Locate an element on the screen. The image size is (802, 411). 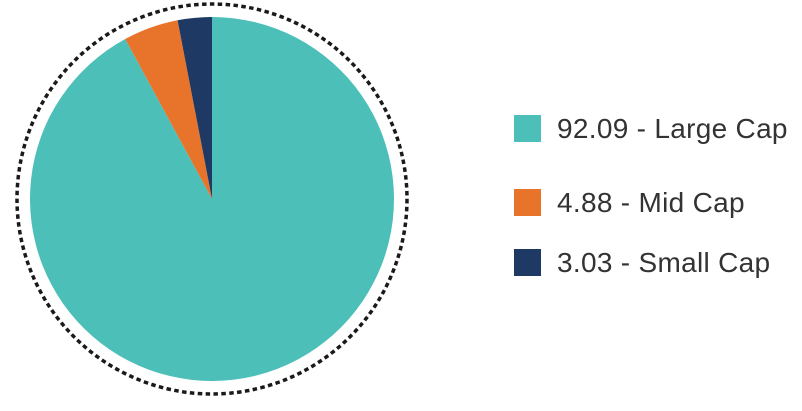
legend-item: 4.88 - Mid Cap is located at coordinates (629, 202).